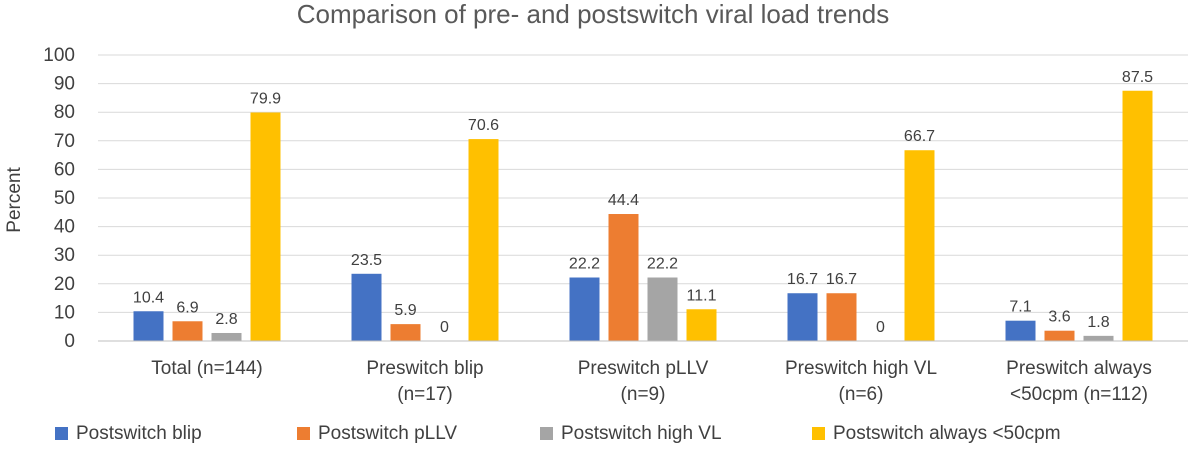 The width and height of the screenshot is (1200, 455). I want to click on y-tick-label: 80, so click(64, 112).